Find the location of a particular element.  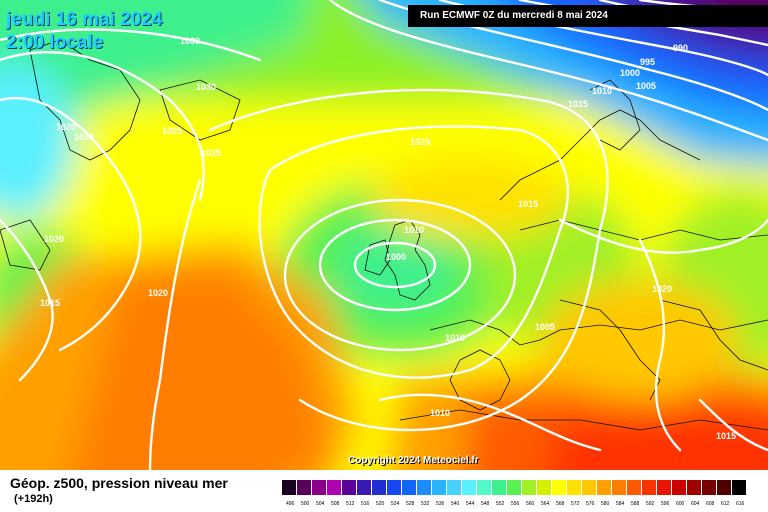

scale-tick-label: 512 is located at coordinates (350, 504).